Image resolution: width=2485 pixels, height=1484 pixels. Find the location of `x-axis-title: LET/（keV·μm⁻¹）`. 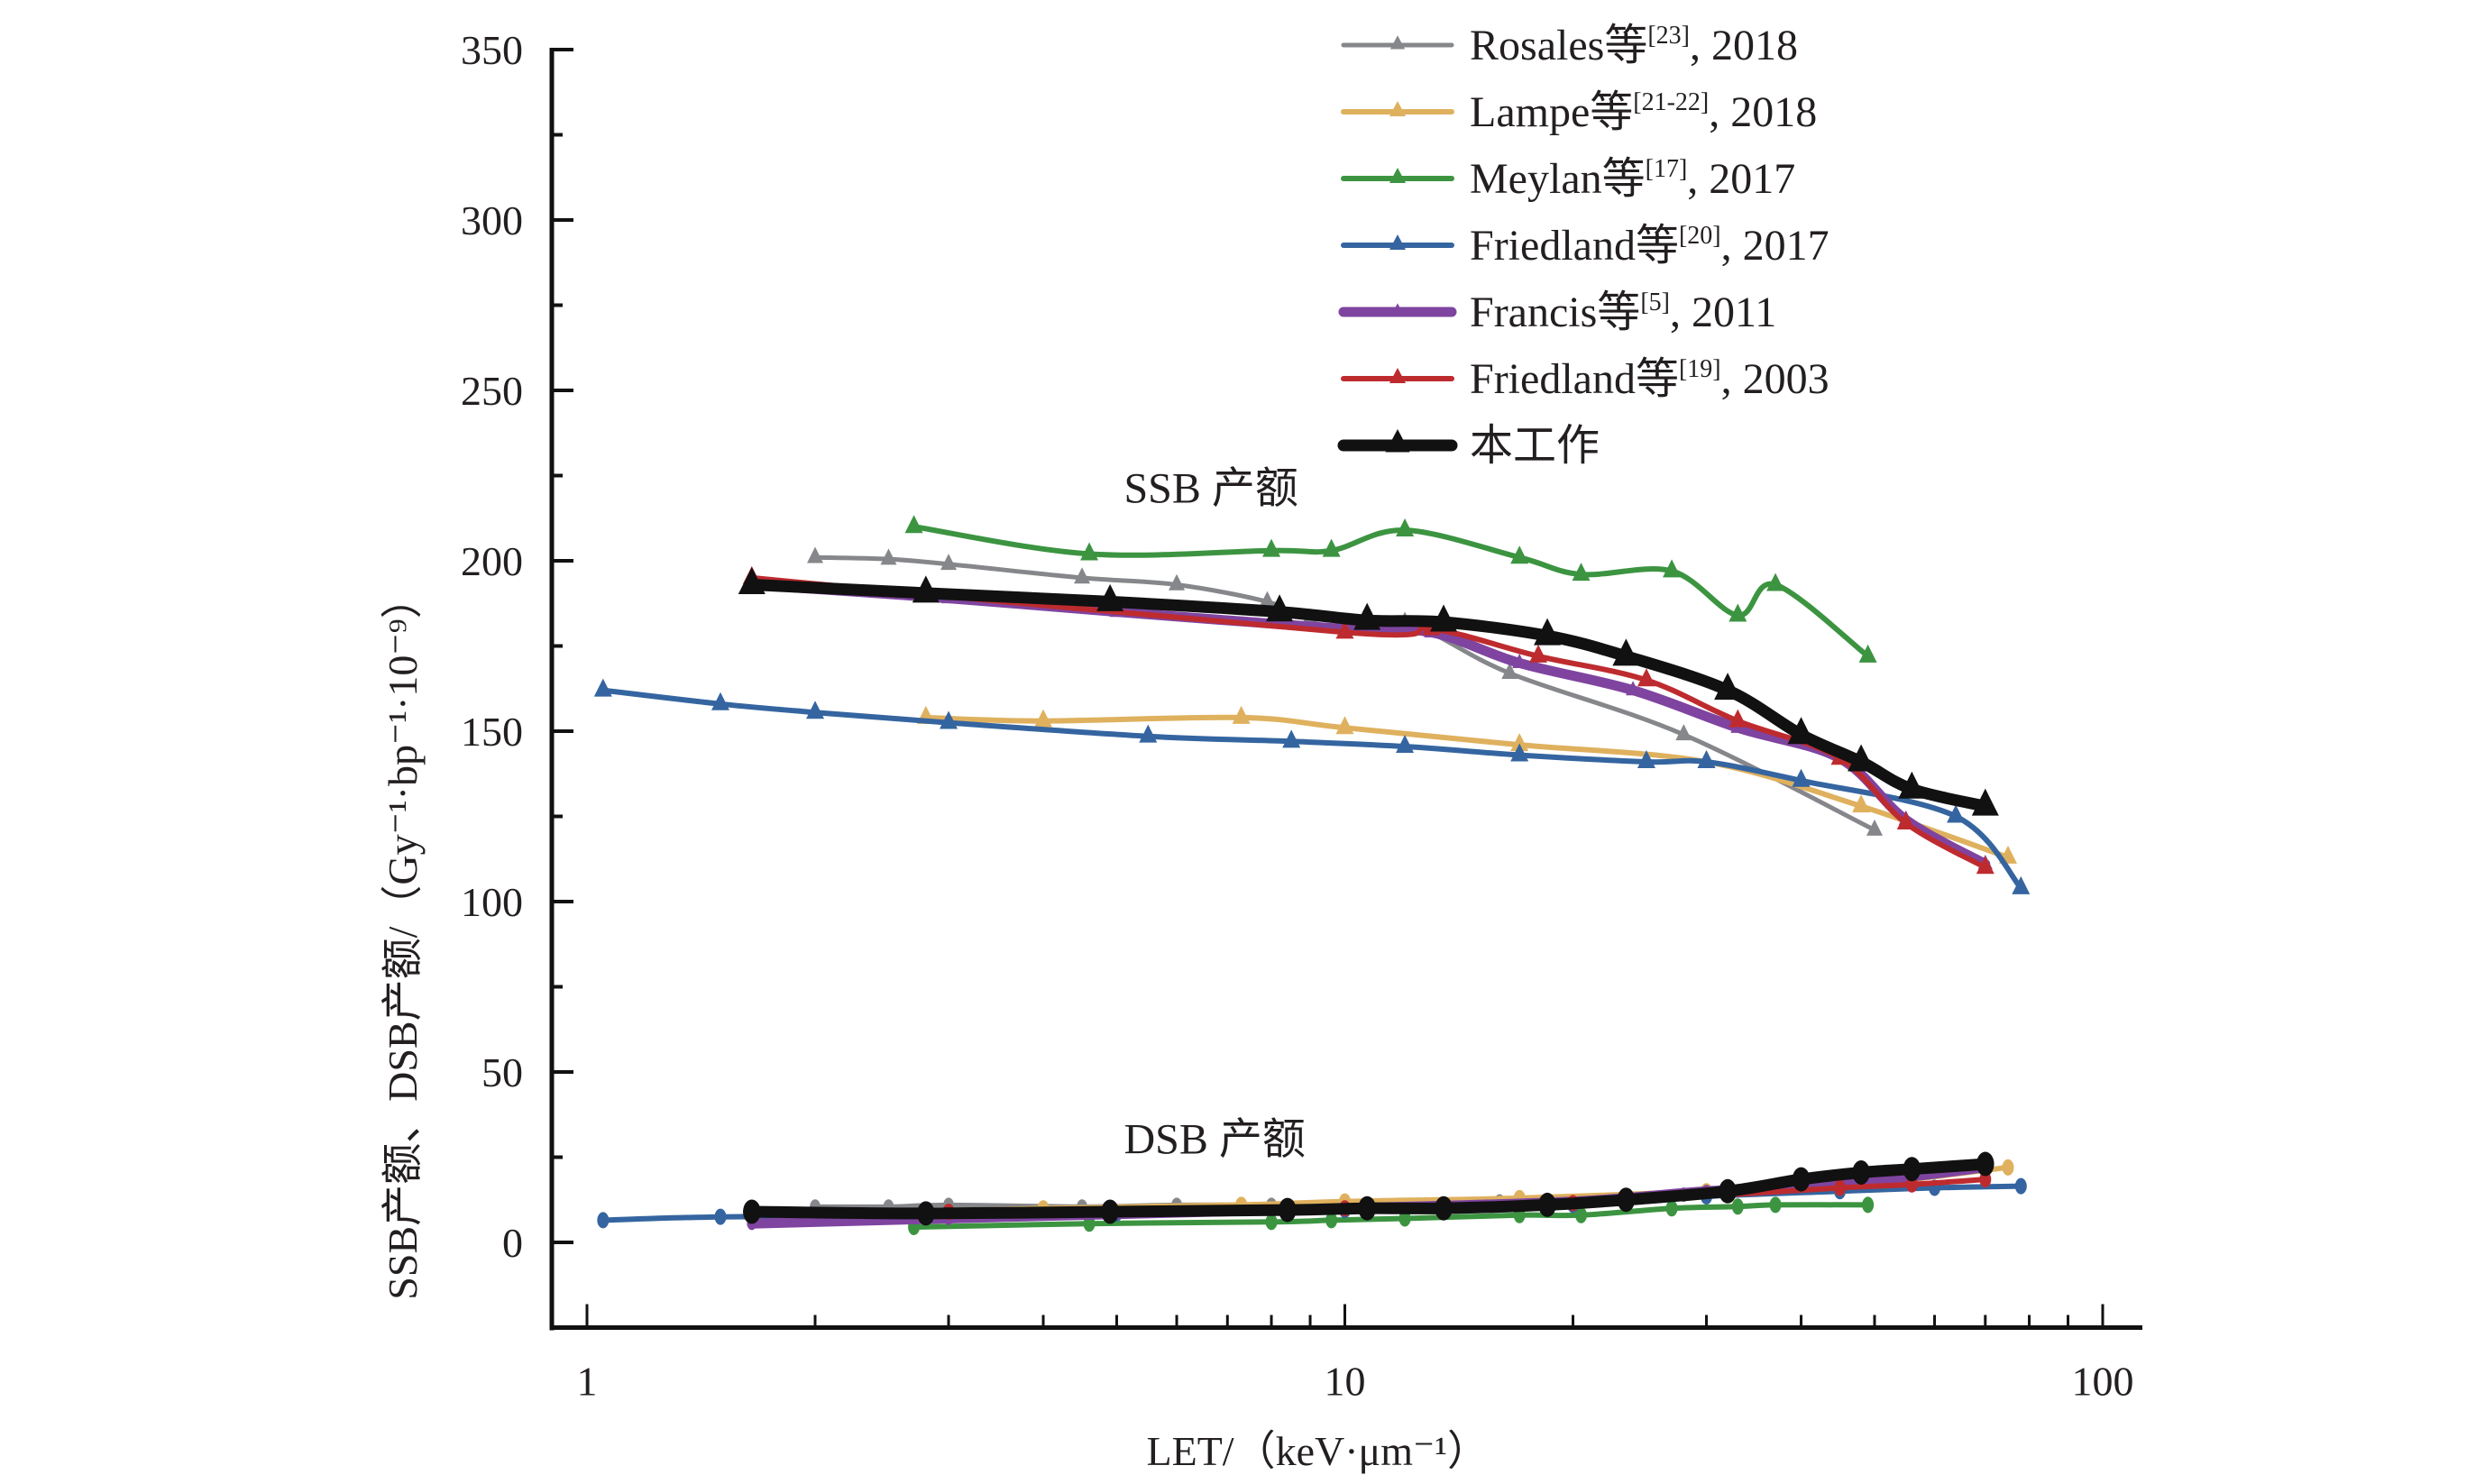

x-axis-title: LET/（keV·μm⁻¹） is located at coordinates (1318, 1451).